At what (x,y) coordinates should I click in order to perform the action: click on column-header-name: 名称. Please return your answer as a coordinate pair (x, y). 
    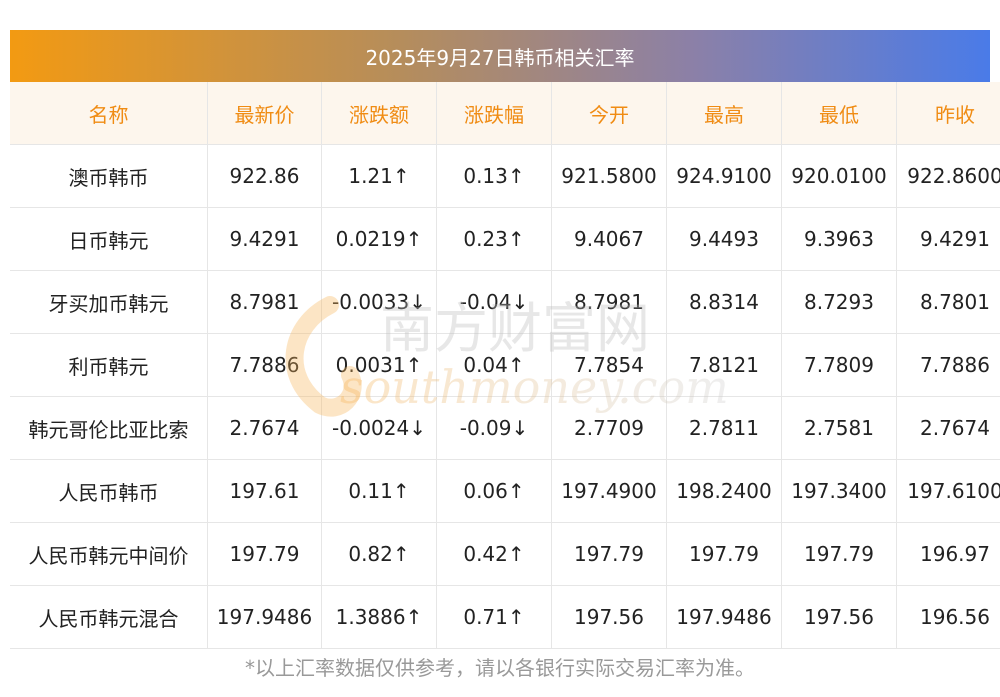
    Looking at the image, I should click on (109, 113).